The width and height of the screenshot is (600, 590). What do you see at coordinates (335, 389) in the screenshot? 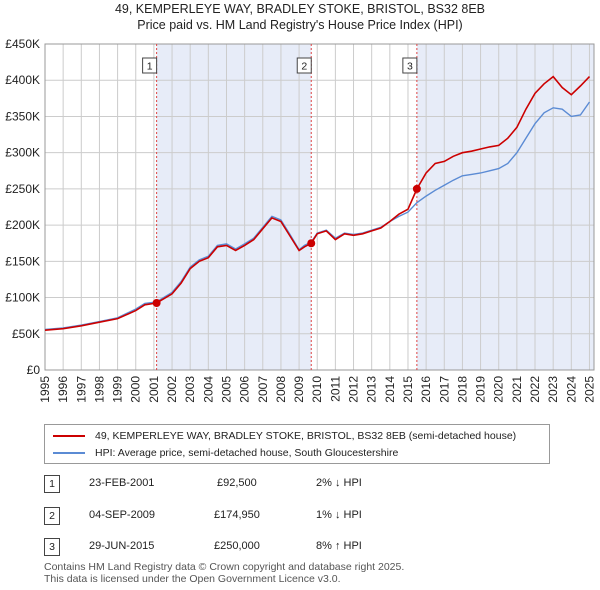
I see `x-tick-label: 2011` at bounding box center [335, 389].